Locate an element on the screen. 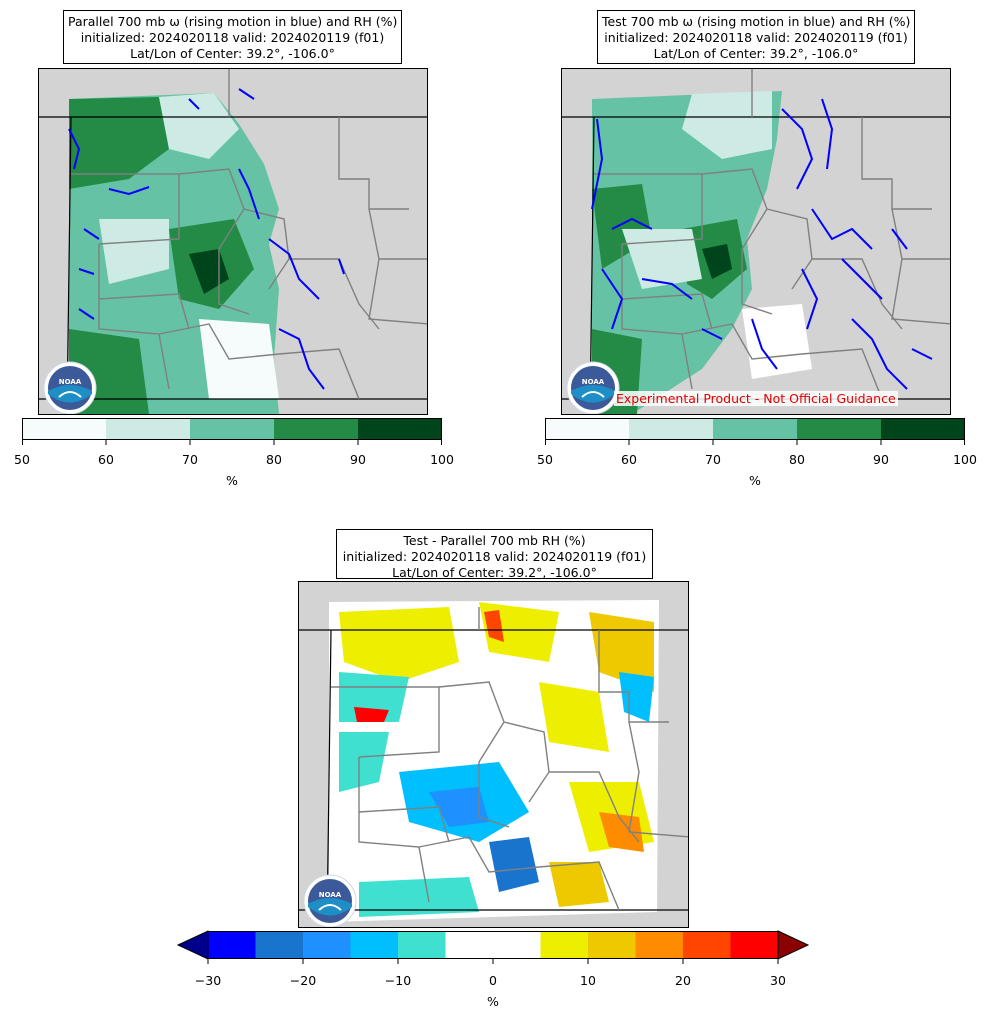  rh-min-patch is located at coordinates (239, 359).